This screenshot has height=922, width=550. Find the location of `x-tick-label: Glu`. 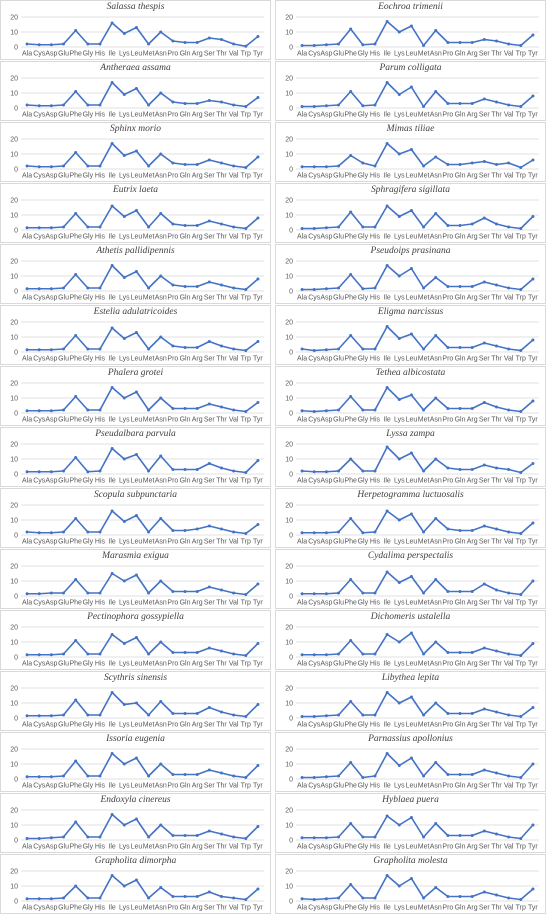

x-tick-label: Glu is located at coordinates (338, 603).